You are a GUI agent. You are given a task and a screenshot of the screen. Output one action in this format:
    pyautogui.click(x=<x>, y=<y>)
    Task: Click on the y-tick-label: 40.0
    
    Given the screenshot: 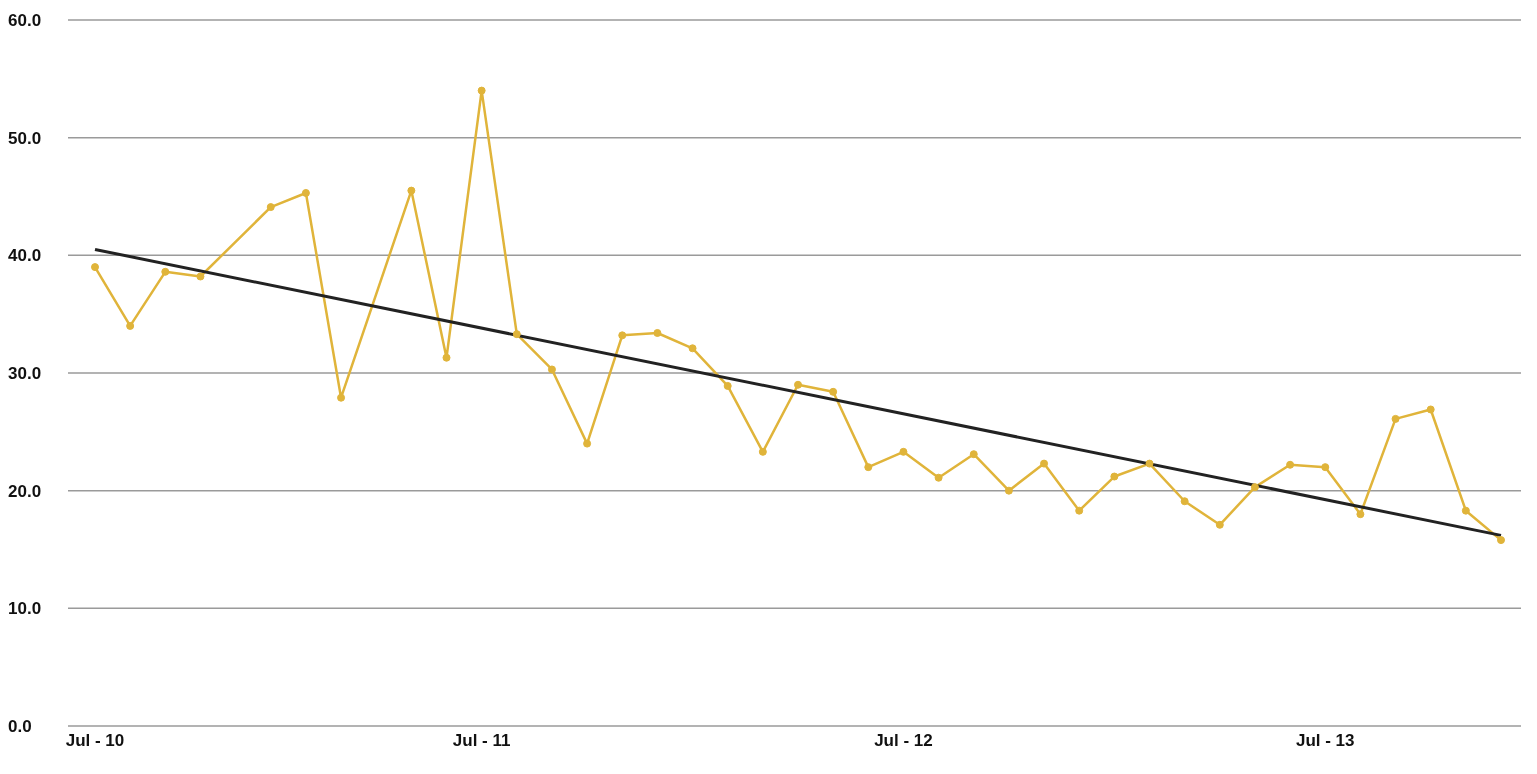 What is the action you would take?
    pyautogui.click(x=25, y=256)
    